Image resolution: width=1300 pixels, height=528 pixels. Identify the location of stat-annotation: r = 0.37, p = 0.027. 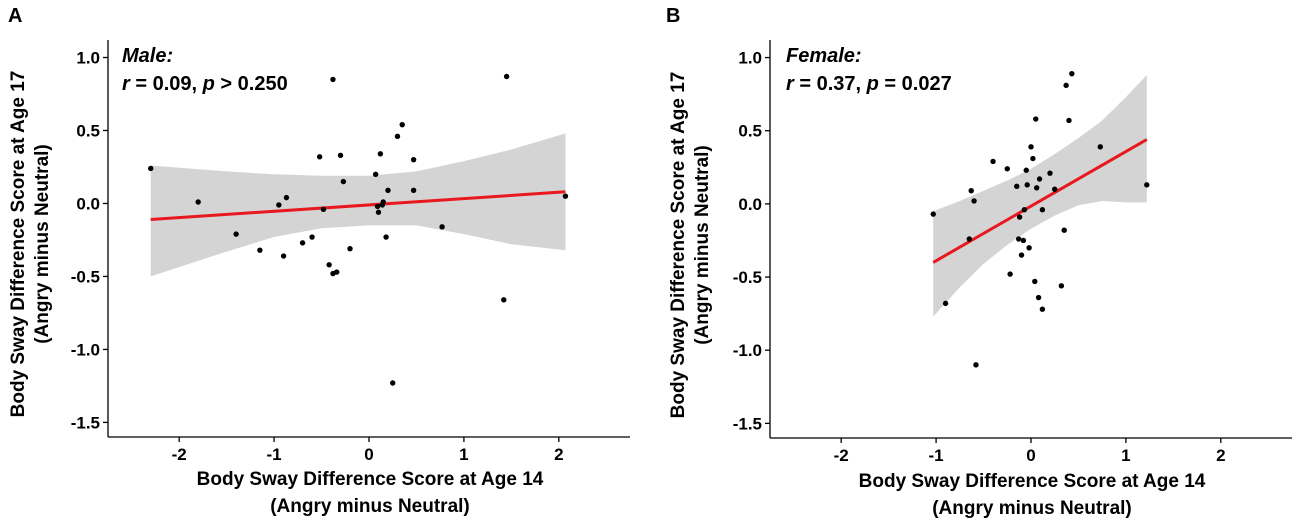
(869, 84).